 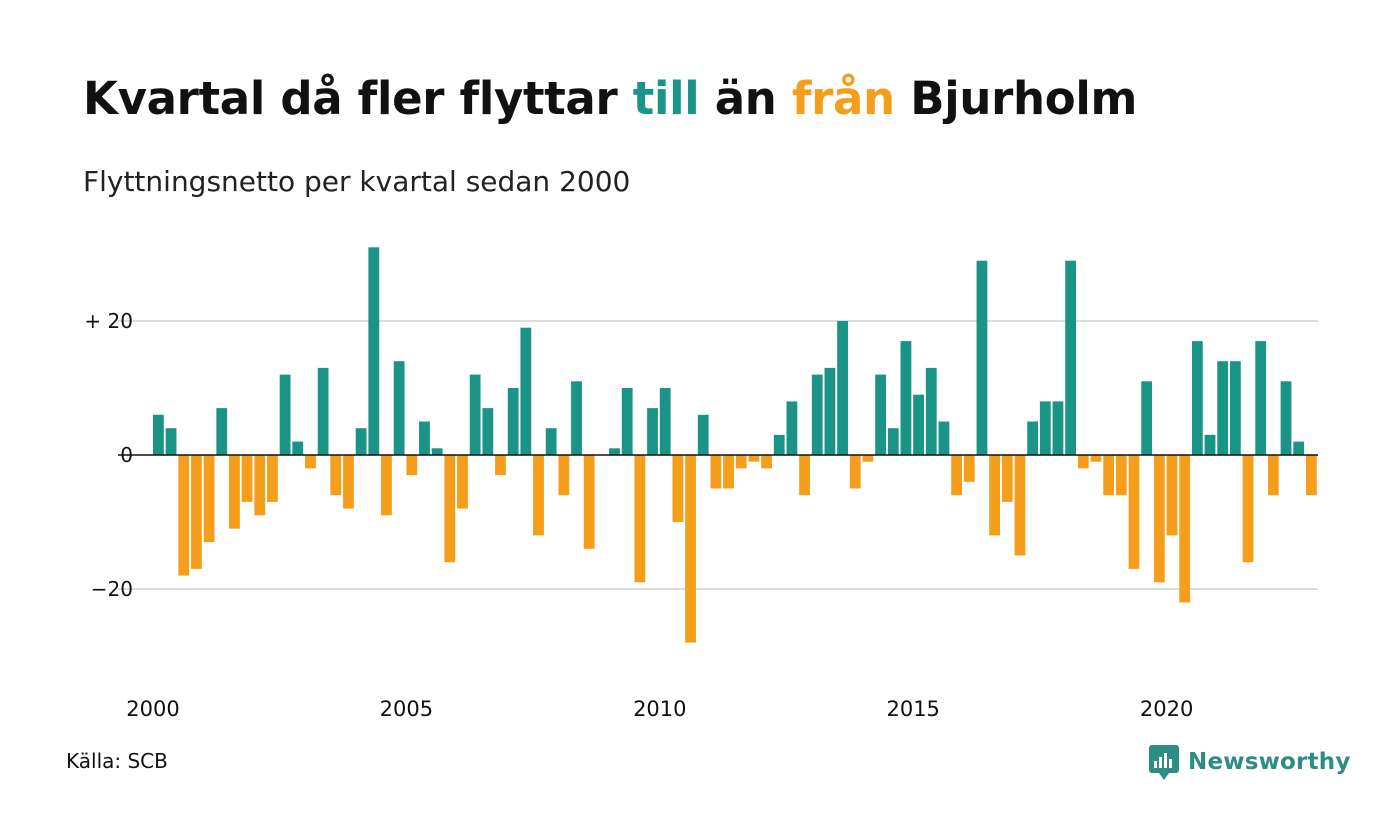 I want to click on title-text: Kvartal då fler flyttar, so click(x=358, y=98).